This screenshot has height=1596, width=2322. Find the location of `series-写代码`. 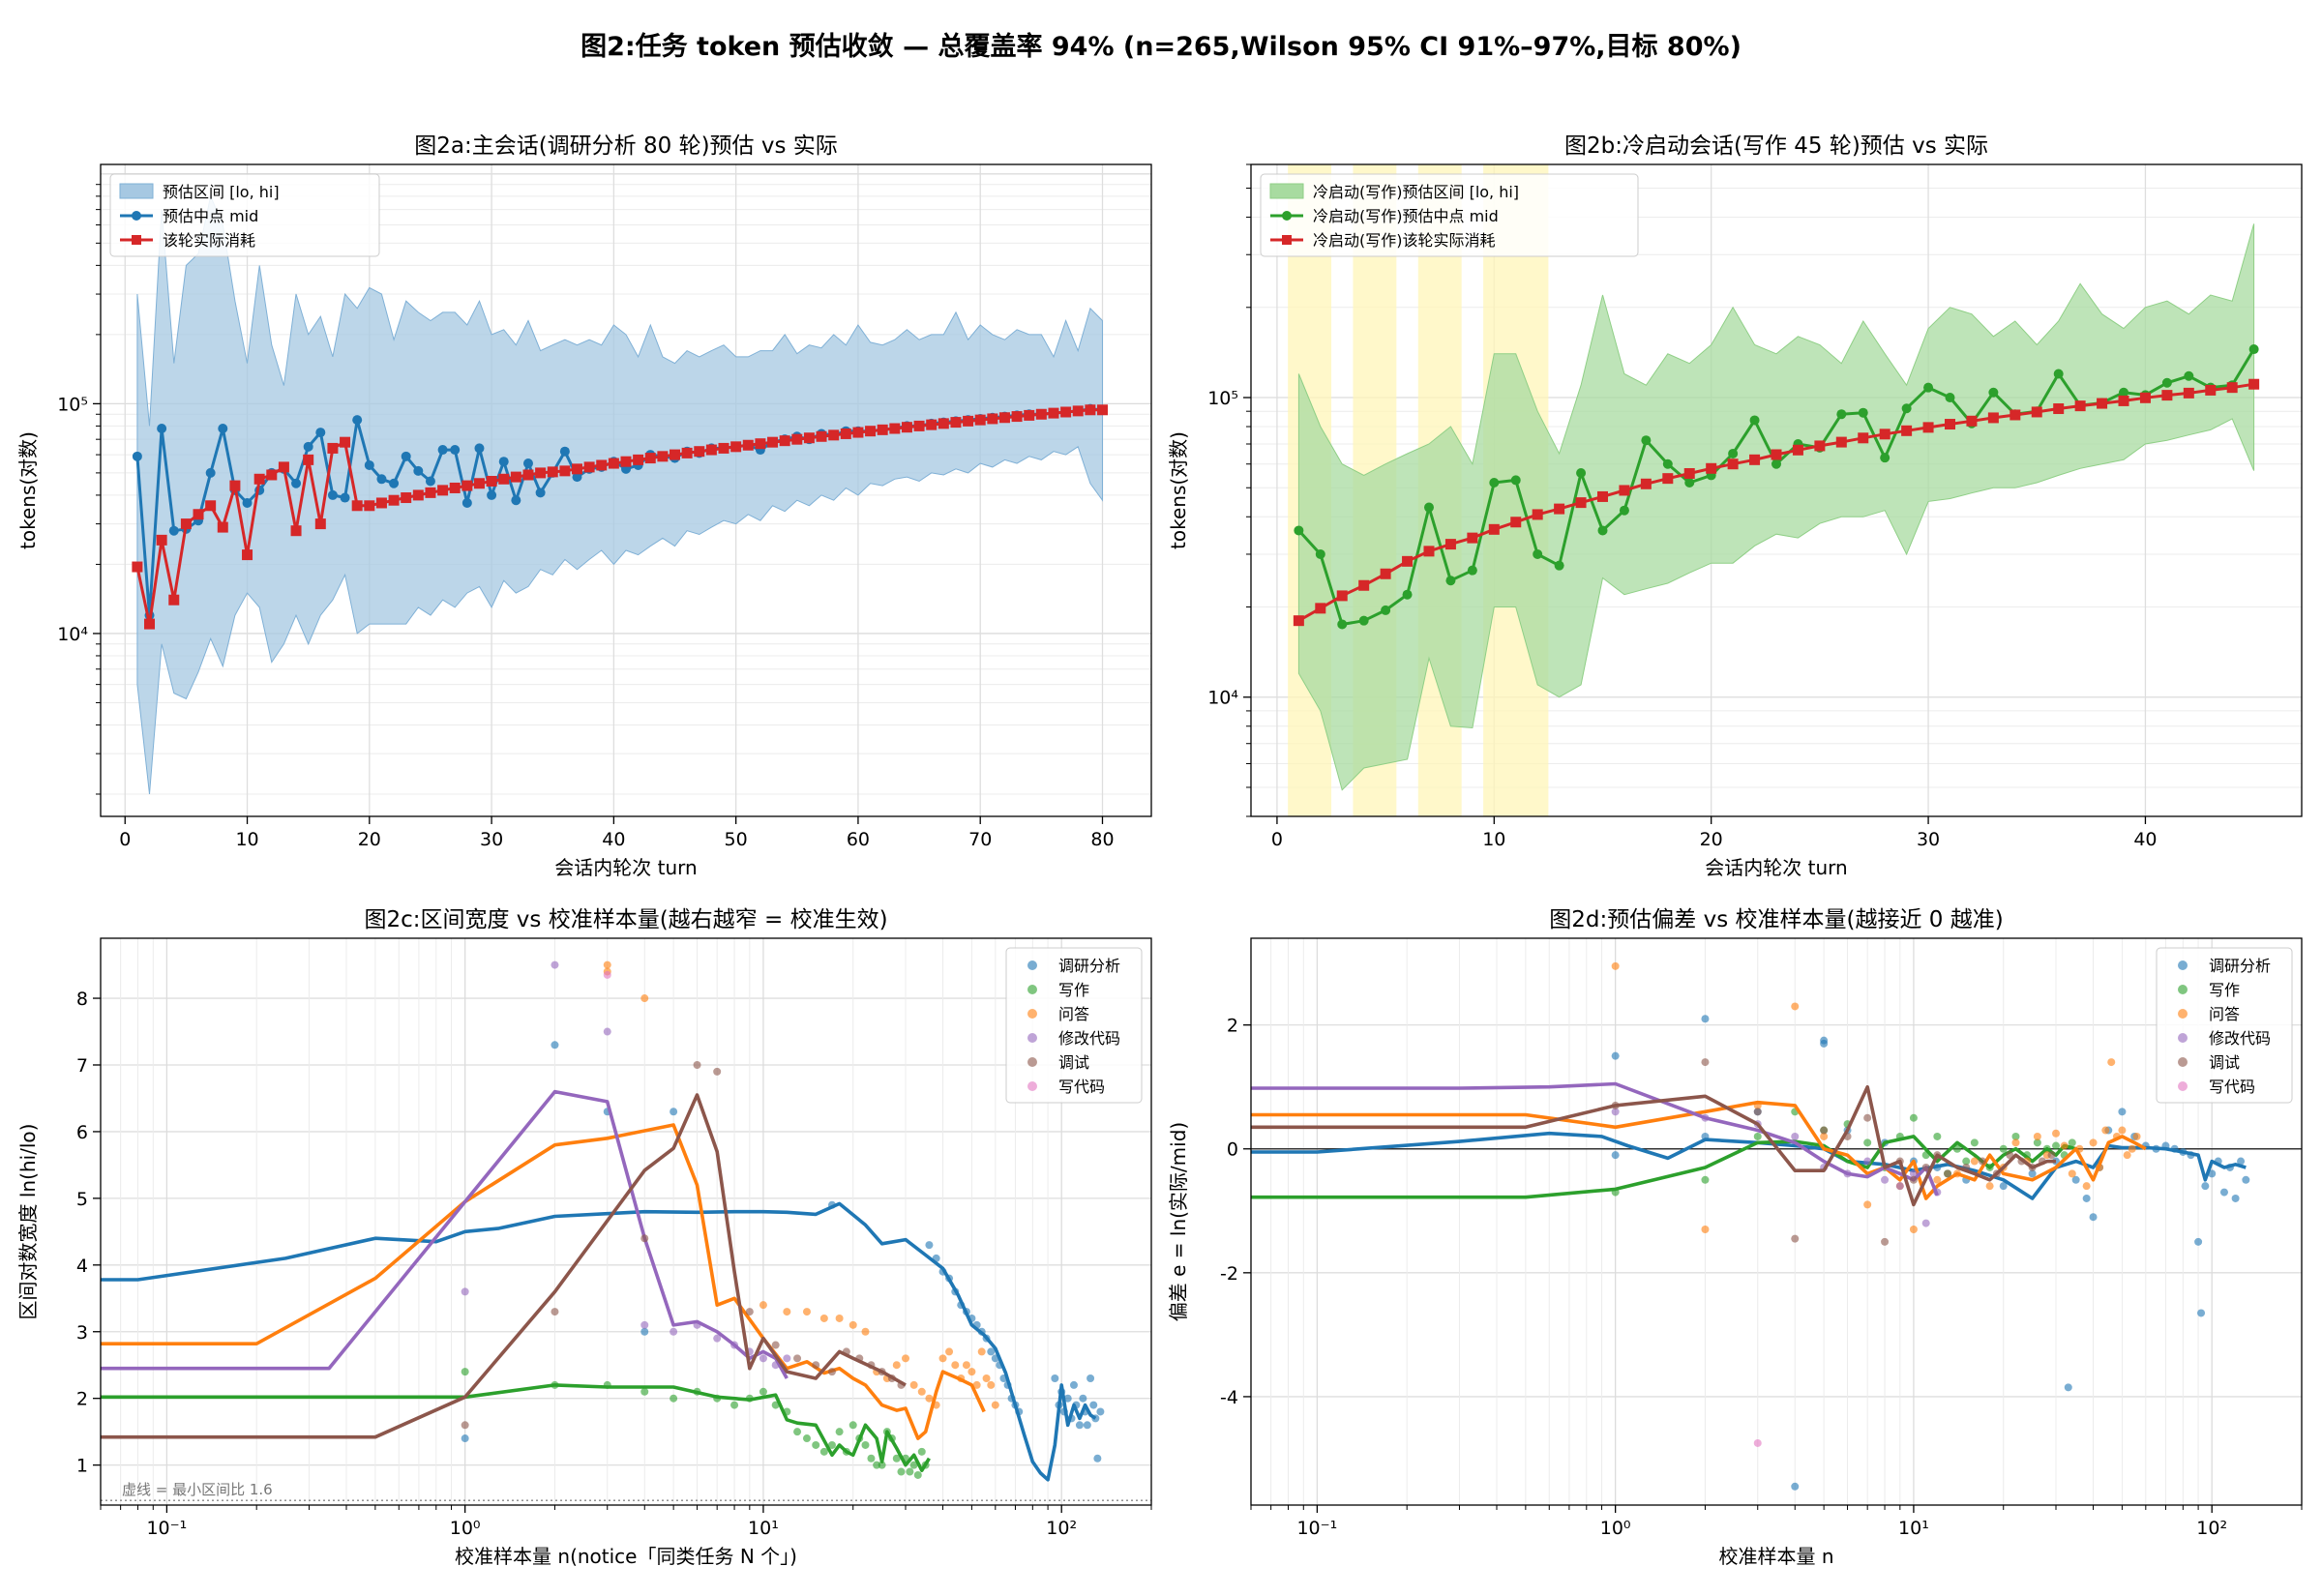

series-写代码 is located at coordinates (607, 974).